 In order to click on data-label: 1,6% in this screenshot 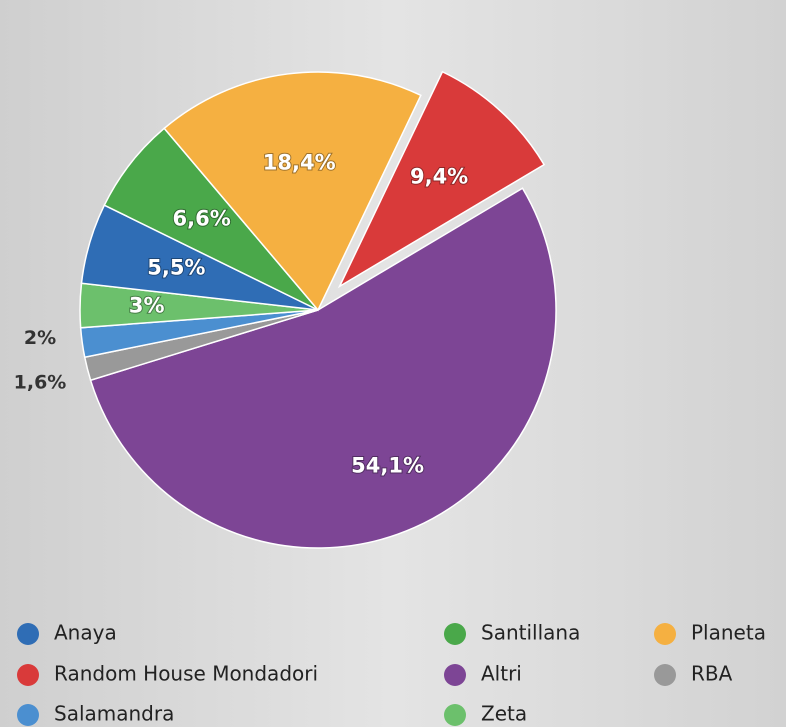, I will do `click(40, 382)`.